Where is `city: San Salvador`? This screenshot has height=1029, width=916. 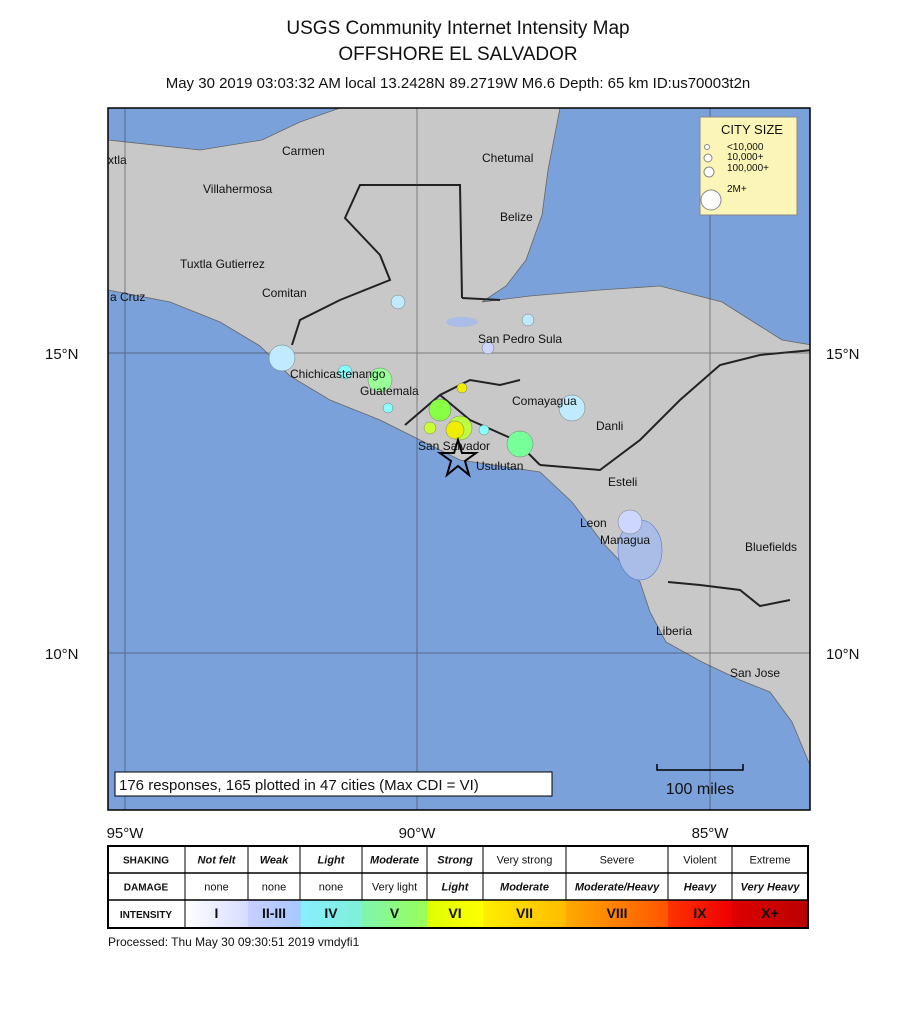
city: San Salvador is located at coordinates (454, 446).